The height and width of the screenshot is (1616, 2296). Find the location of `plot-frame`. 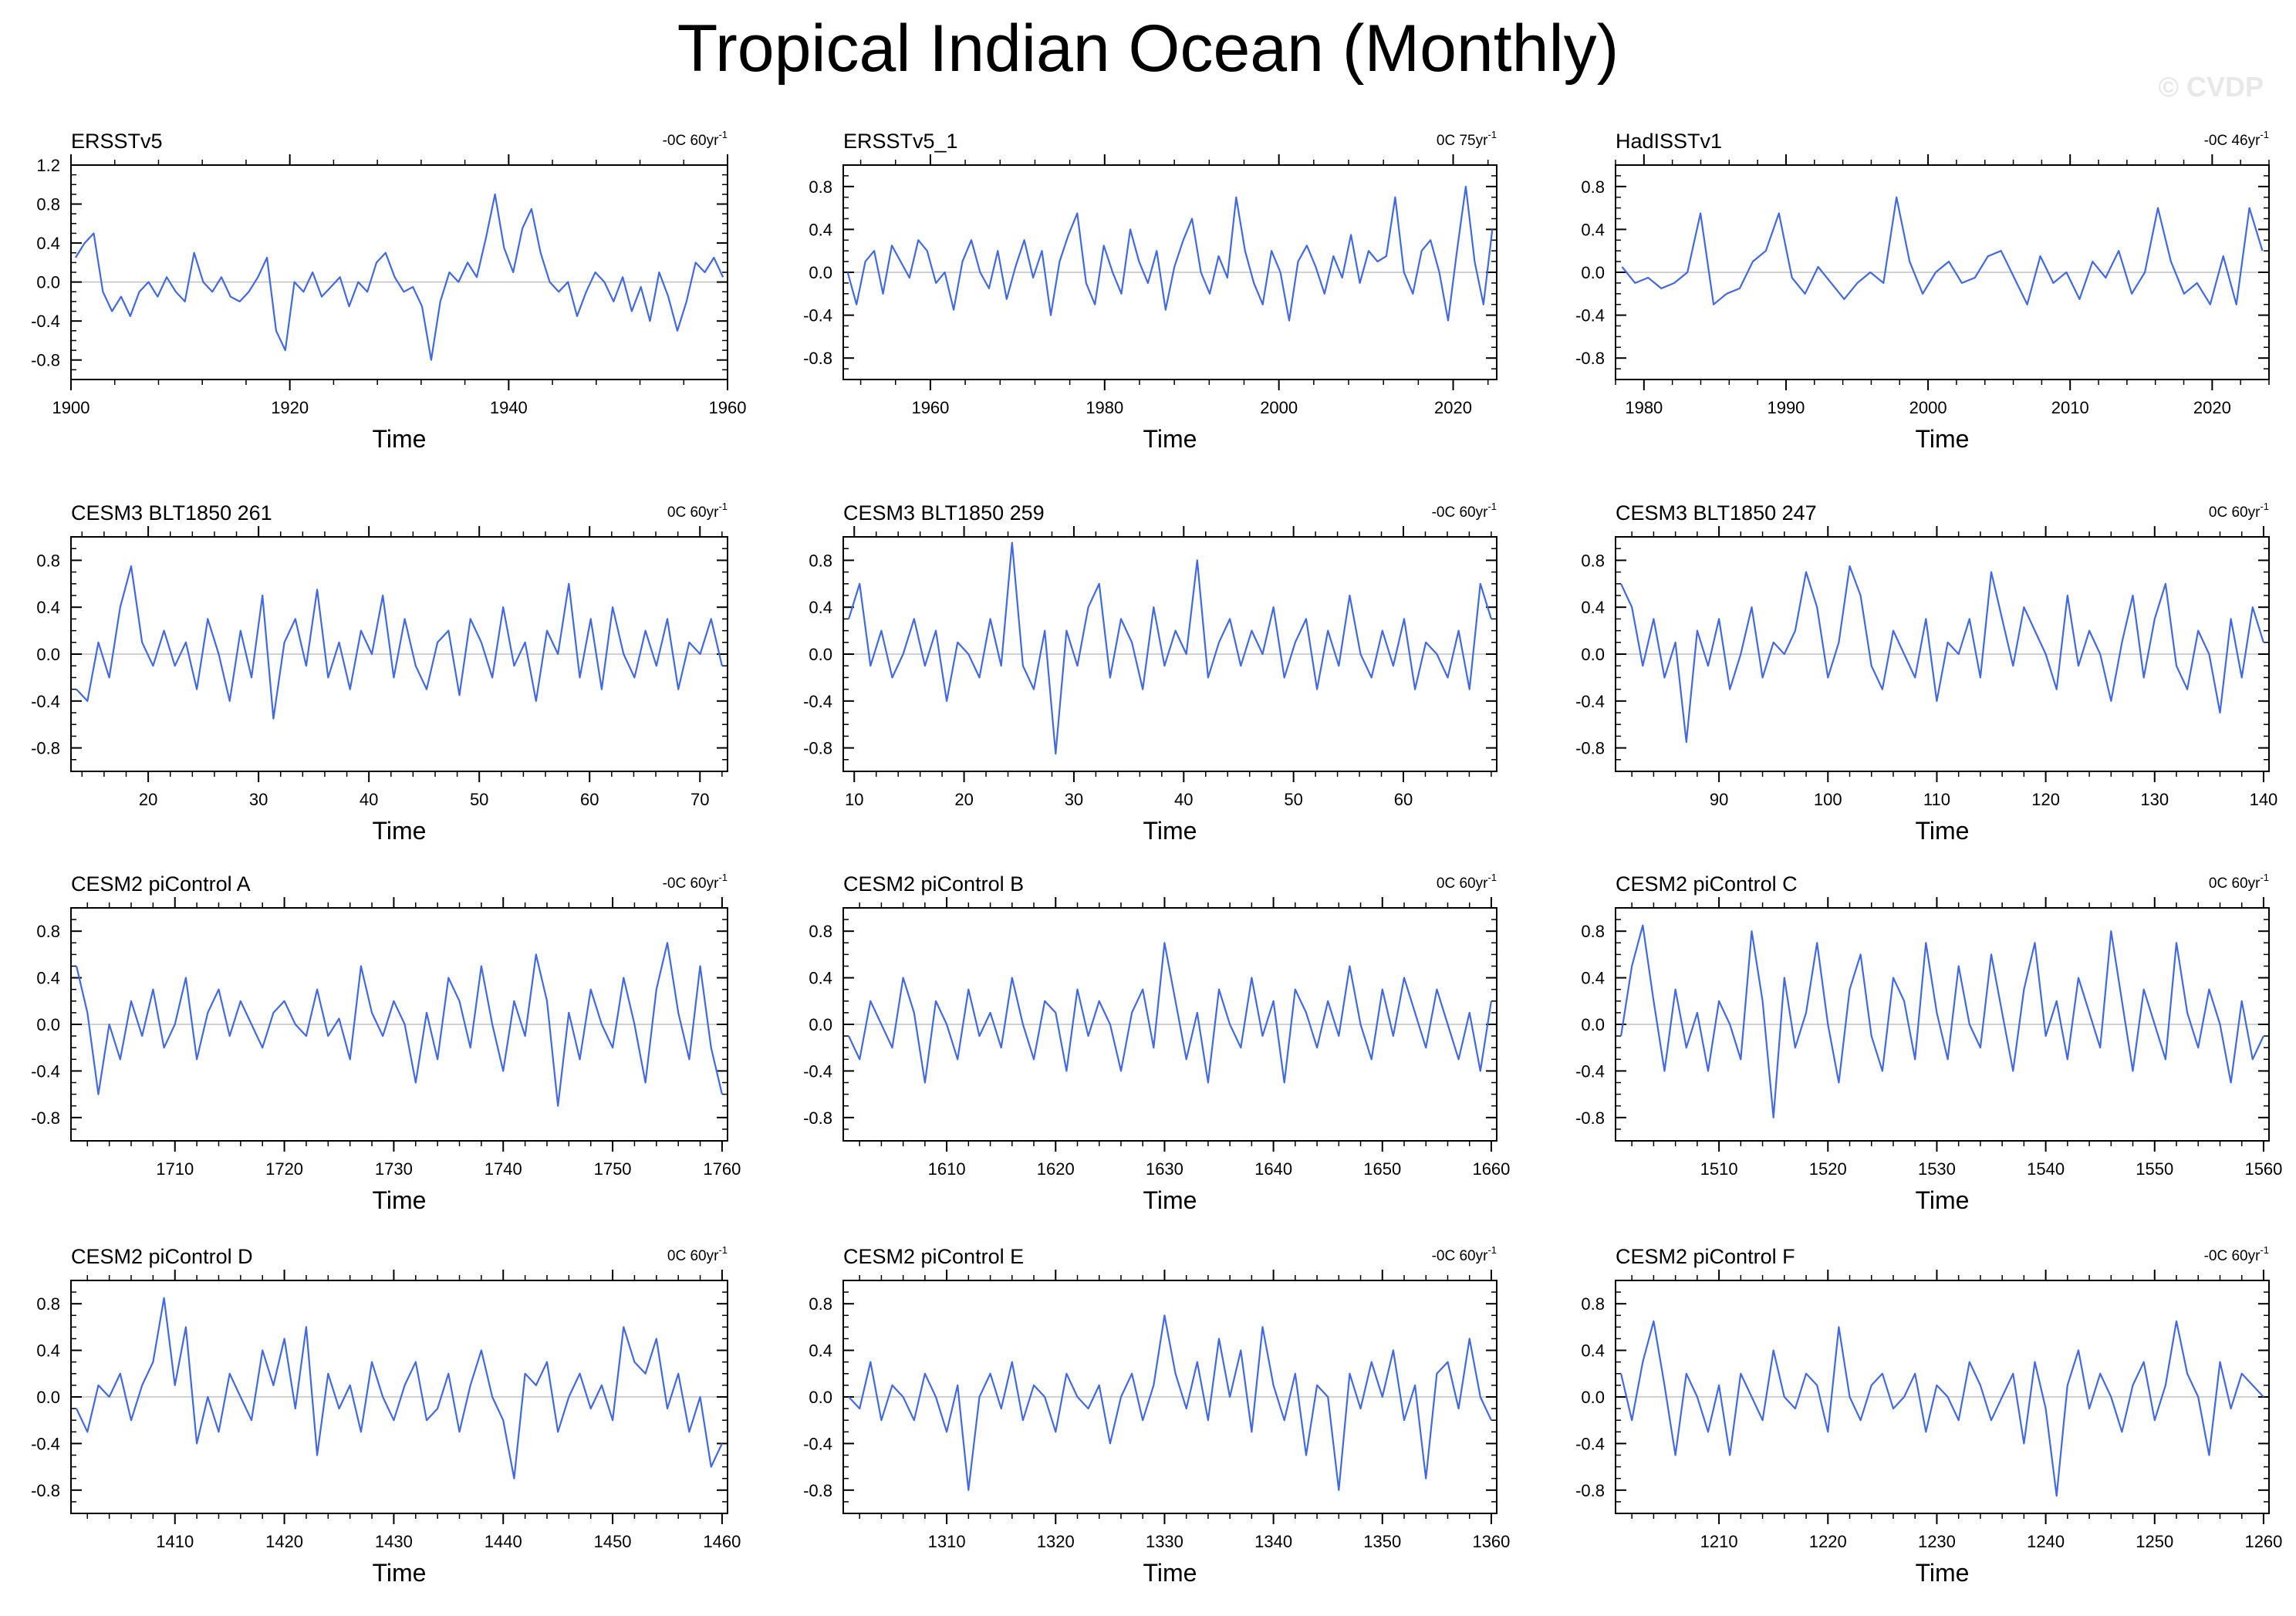

plot-frame is located at coordinates (399, 272).